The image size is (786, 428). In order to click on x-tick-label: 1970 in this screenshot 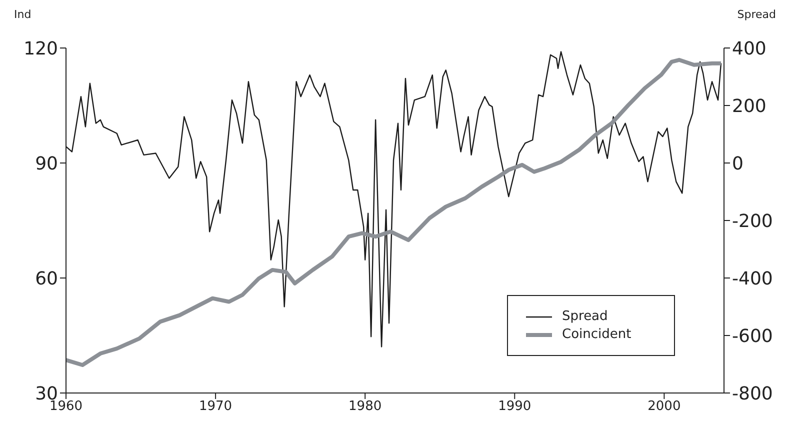, I will do `click(215, 406)`.